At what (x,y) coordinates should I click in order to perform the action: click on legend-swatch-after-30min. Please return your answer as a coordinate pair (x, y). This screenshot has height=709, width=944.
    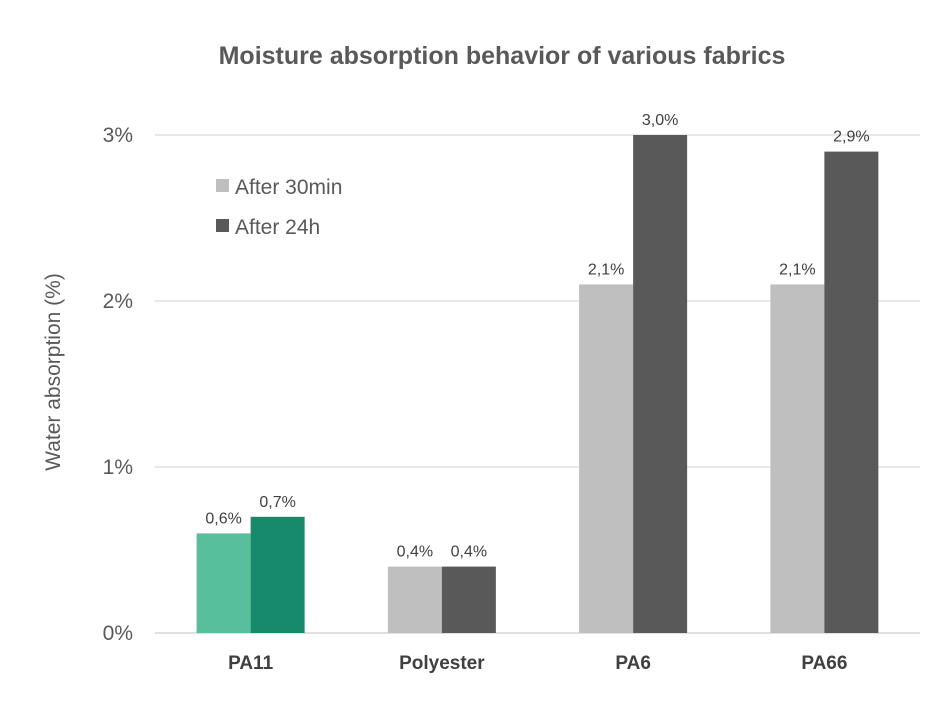
    Looking at the image, I should click on (222, 185).